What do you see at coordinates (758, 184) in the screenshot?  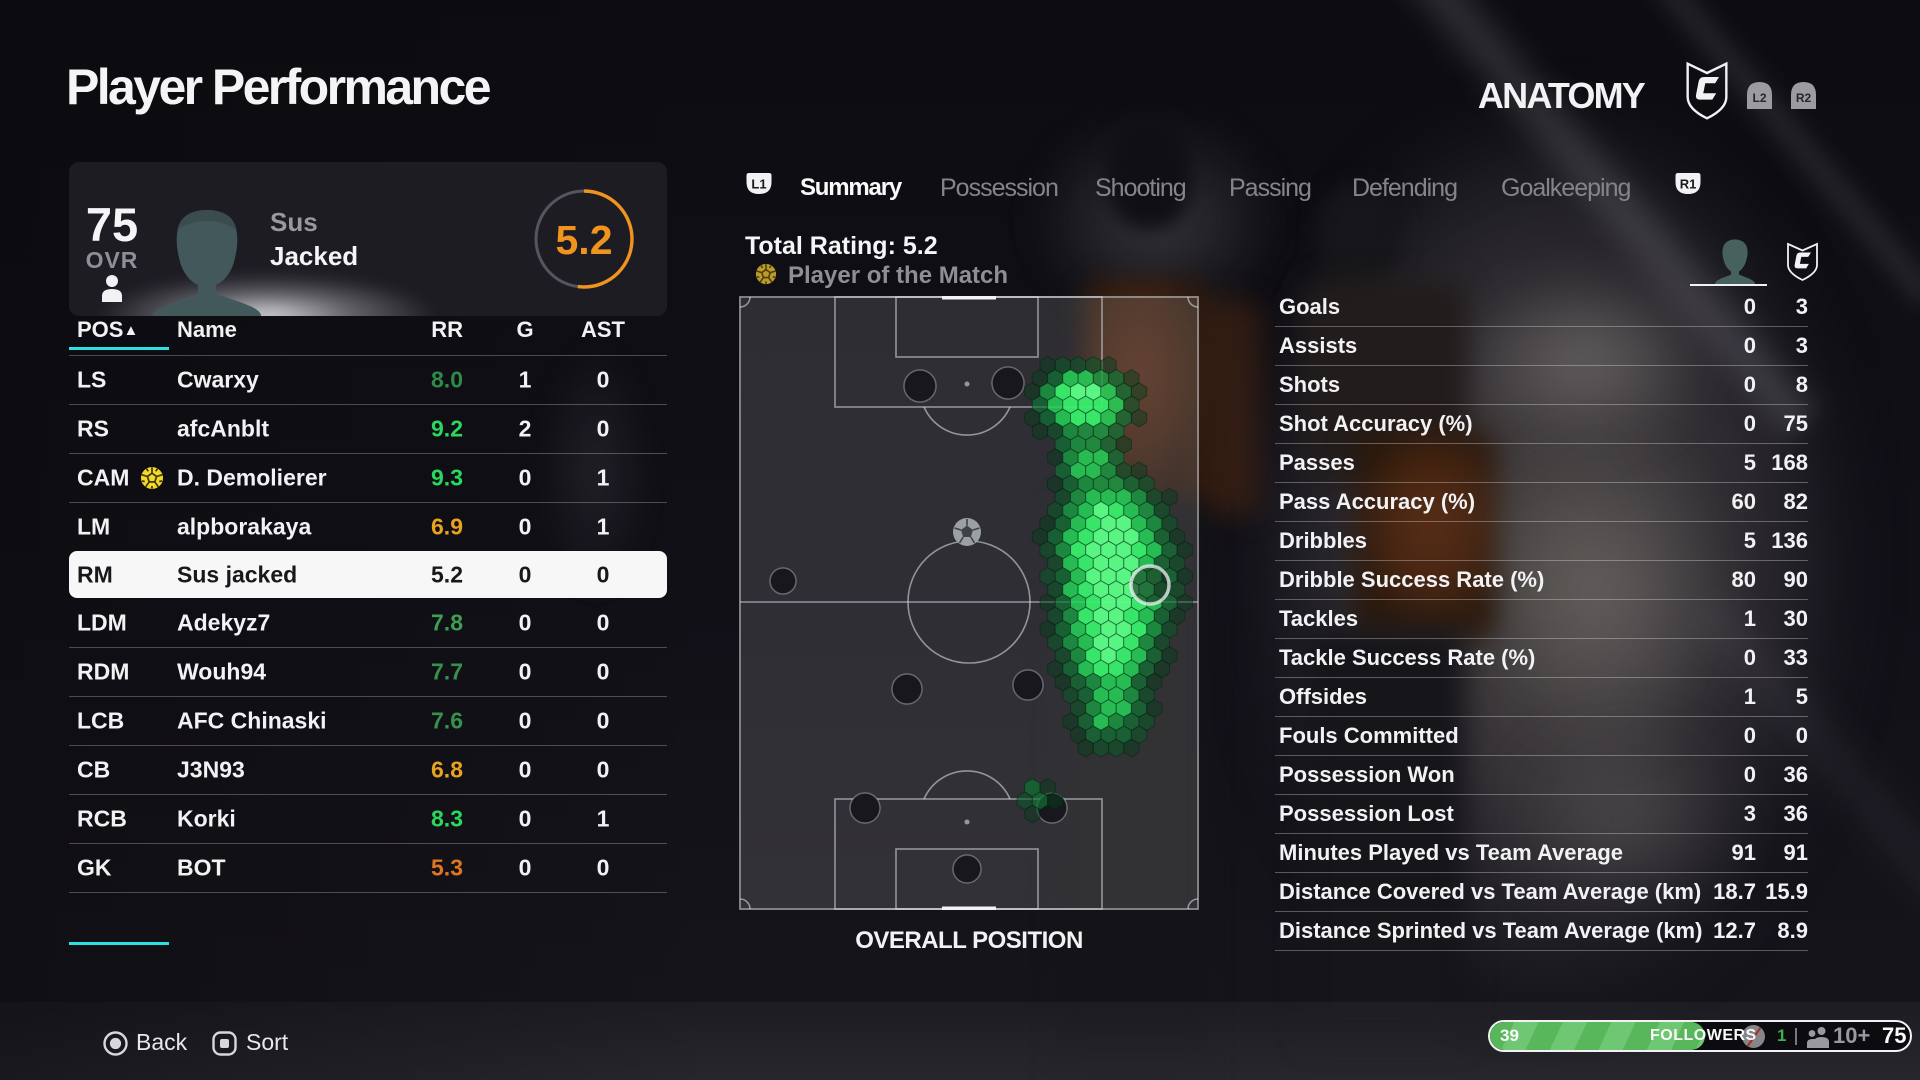 I see `svg-text: L1` at bounding box center [758, 184].